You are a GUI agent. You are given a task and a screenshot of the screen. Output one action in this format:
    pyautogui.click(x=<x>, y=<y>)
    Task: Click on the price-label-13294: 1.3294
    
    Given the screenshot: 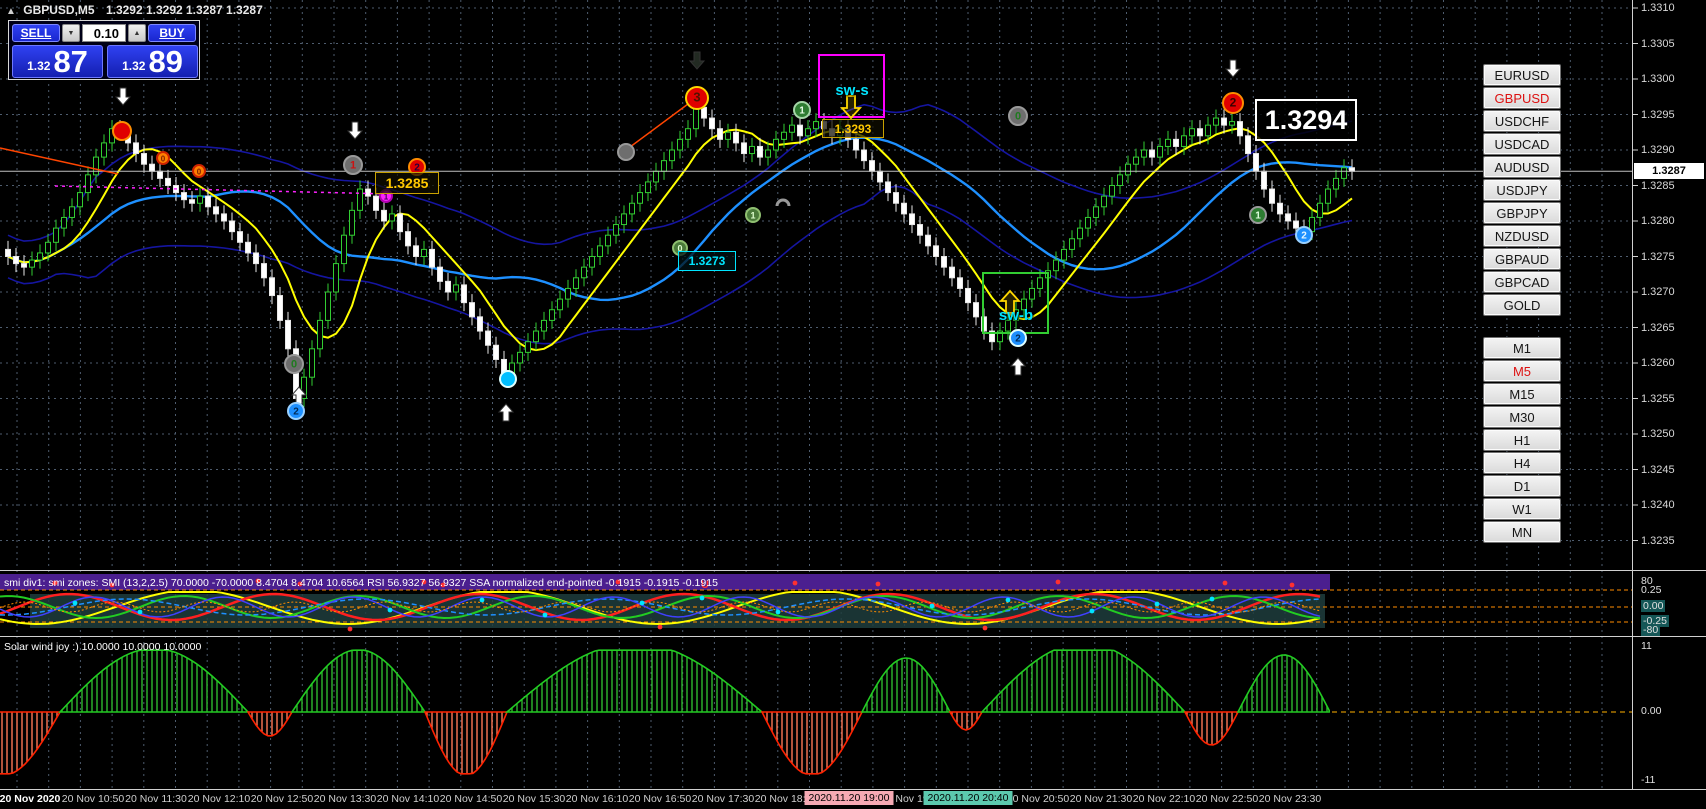 What is the action you would take?
    pyautogui.click(x=1306, y=120)
    